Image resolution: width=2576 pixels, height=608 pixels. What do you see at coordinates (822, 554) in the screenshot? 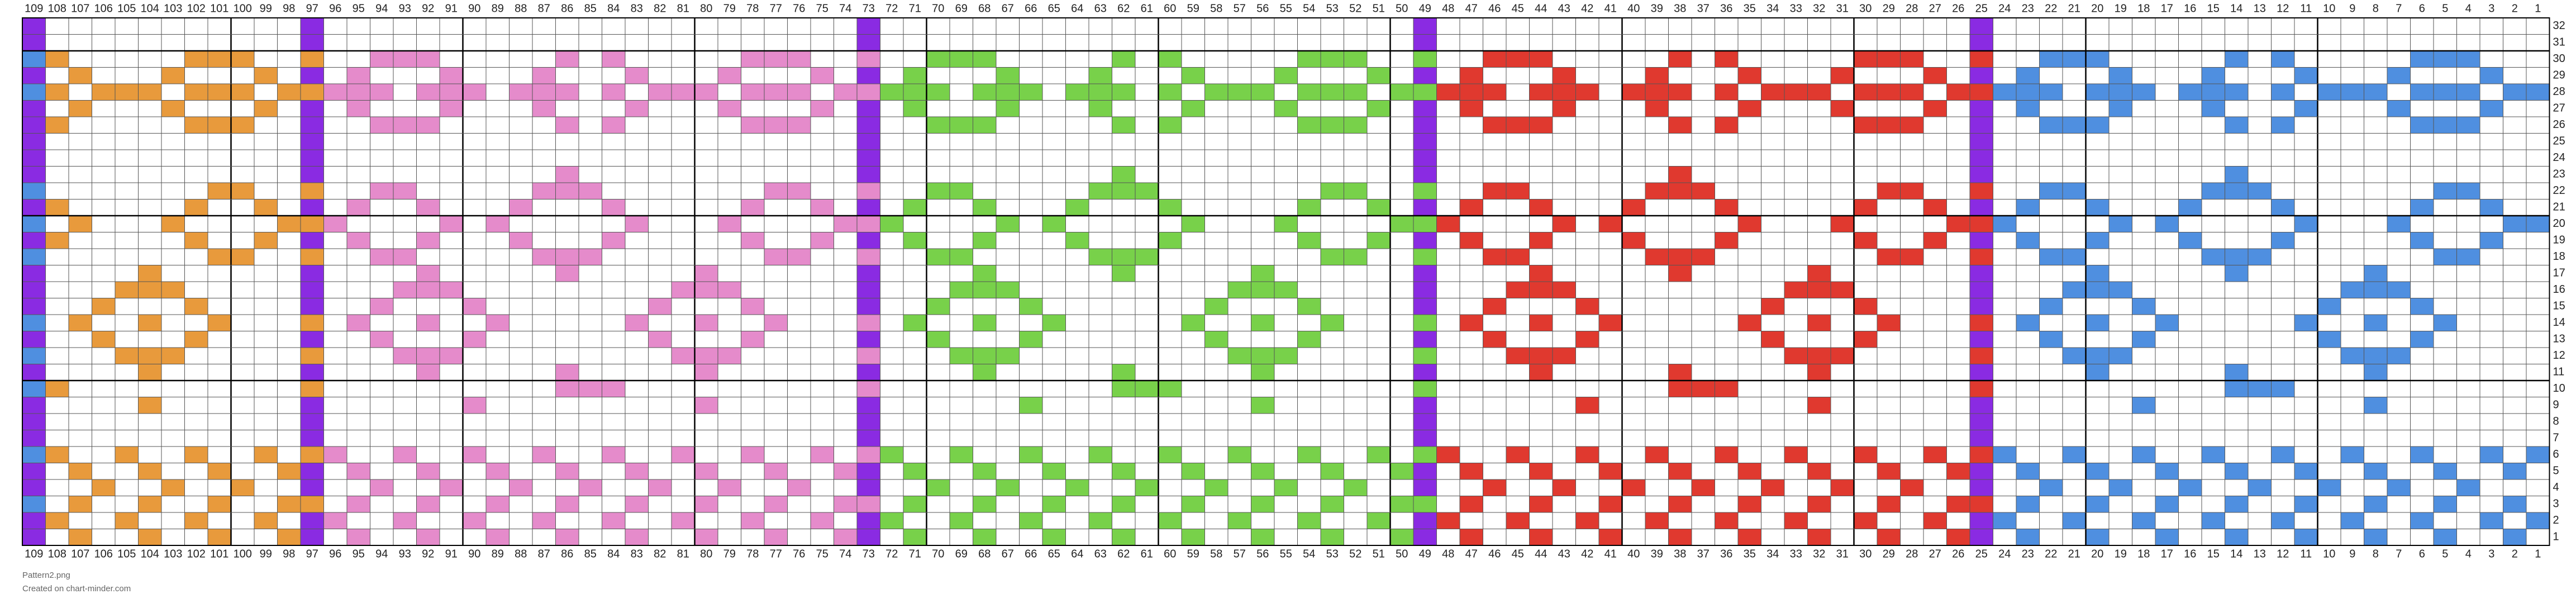
I see `column-label: 75` at bounding box center [822, 554].